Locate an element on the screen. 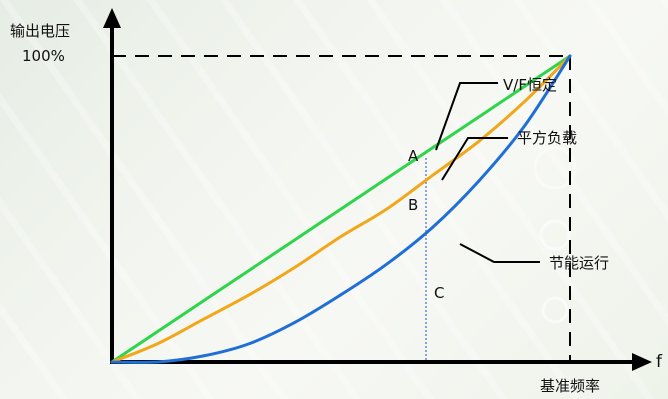 The height and width of the screenshot is (399, 668). leader-lines is located at coordinates (487, 172).